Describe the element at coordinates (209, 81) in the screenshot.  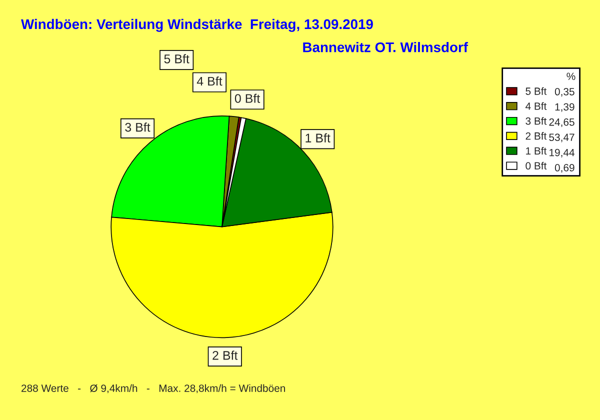
I see `slice-label: 4 Bft` at that location.